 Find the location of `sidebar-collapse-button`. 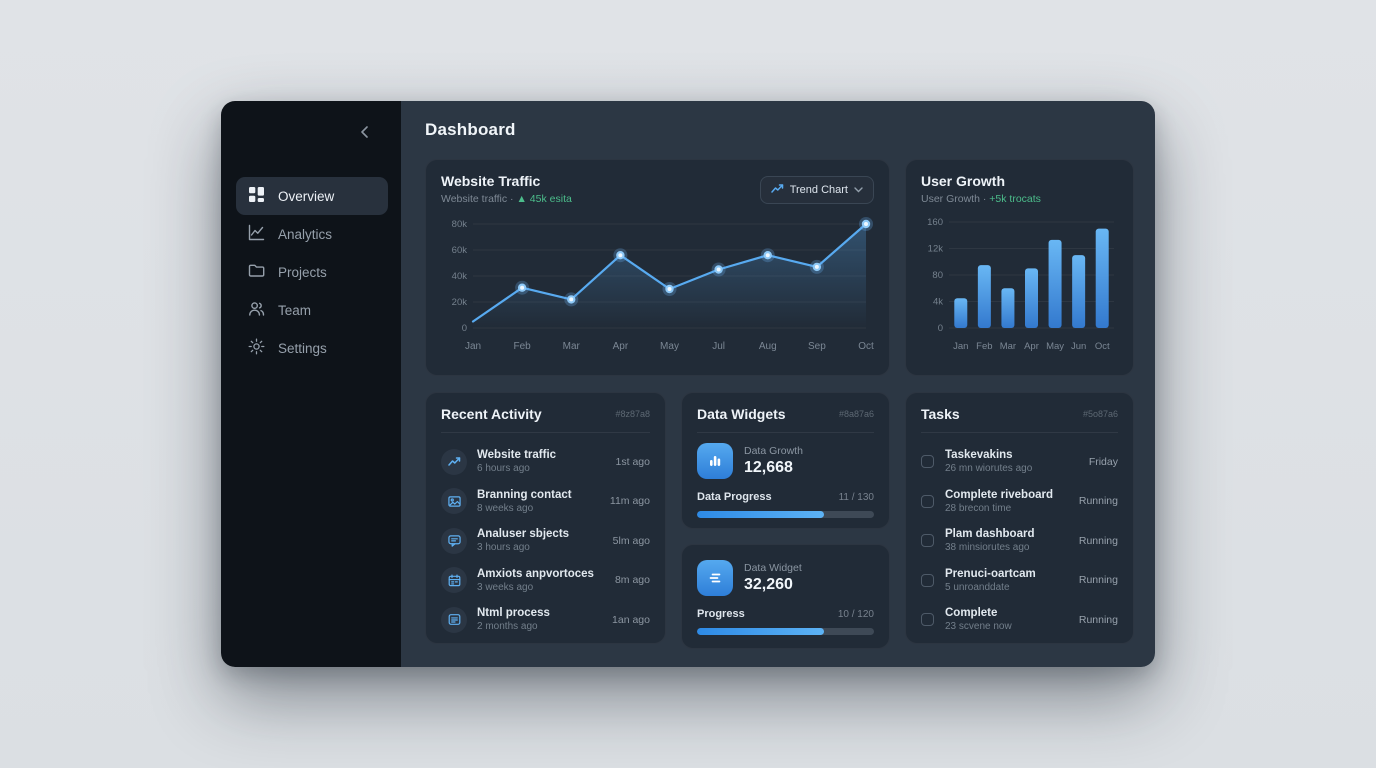

sidebar-collapse-button is located at coordinates (365, 134).